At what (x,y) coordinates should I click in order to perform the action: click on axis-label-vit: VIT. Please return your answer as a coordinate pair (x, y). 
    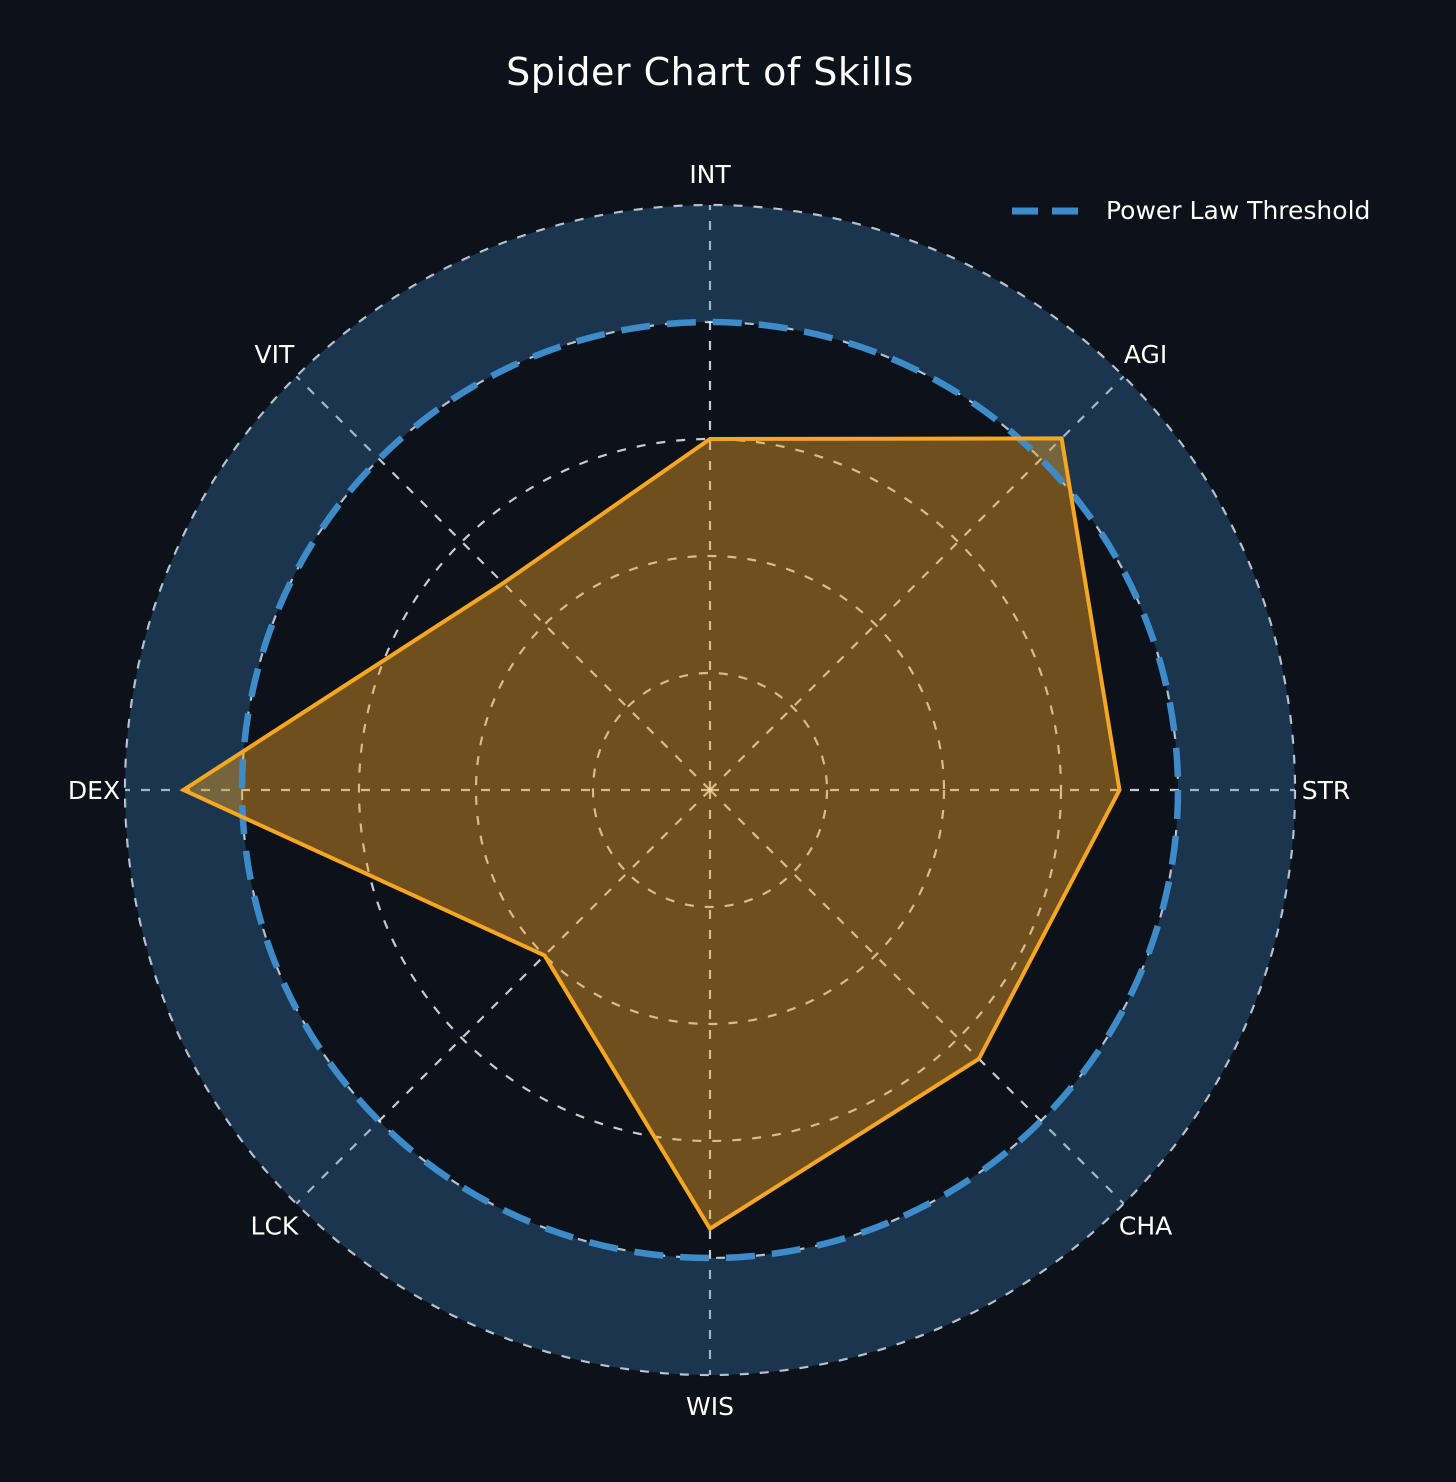
    Looking at the image, I should click on (275, 354).